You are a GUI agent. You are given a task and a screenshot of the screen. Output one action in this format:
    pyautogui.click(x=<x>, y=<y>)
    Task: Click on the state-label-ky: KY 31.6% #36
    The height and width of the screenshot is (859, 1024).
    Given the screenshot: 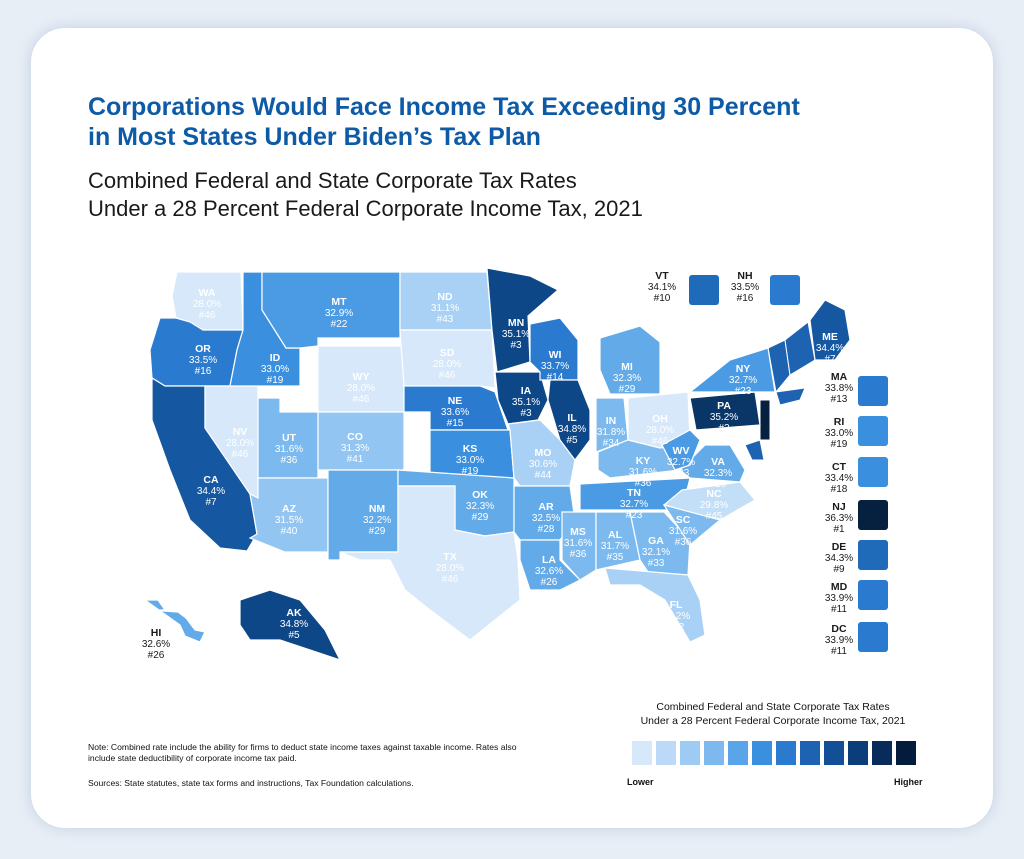 What is the action you would take?
    pyautogui.click(x=643, y=472)
    